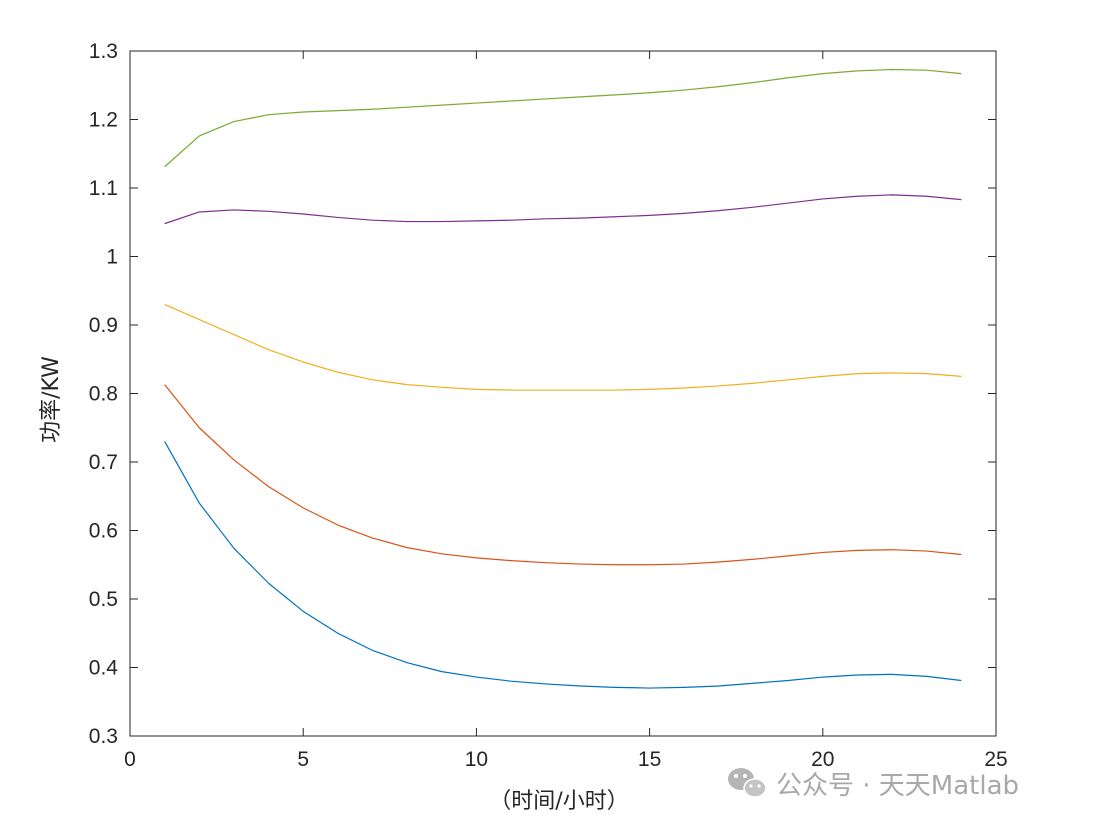 The height and width of the screenshot is (827, 1098). Describe the element at coordinates (476, 759) in the screenshot. I see `x-tick-label: 10` at that location.